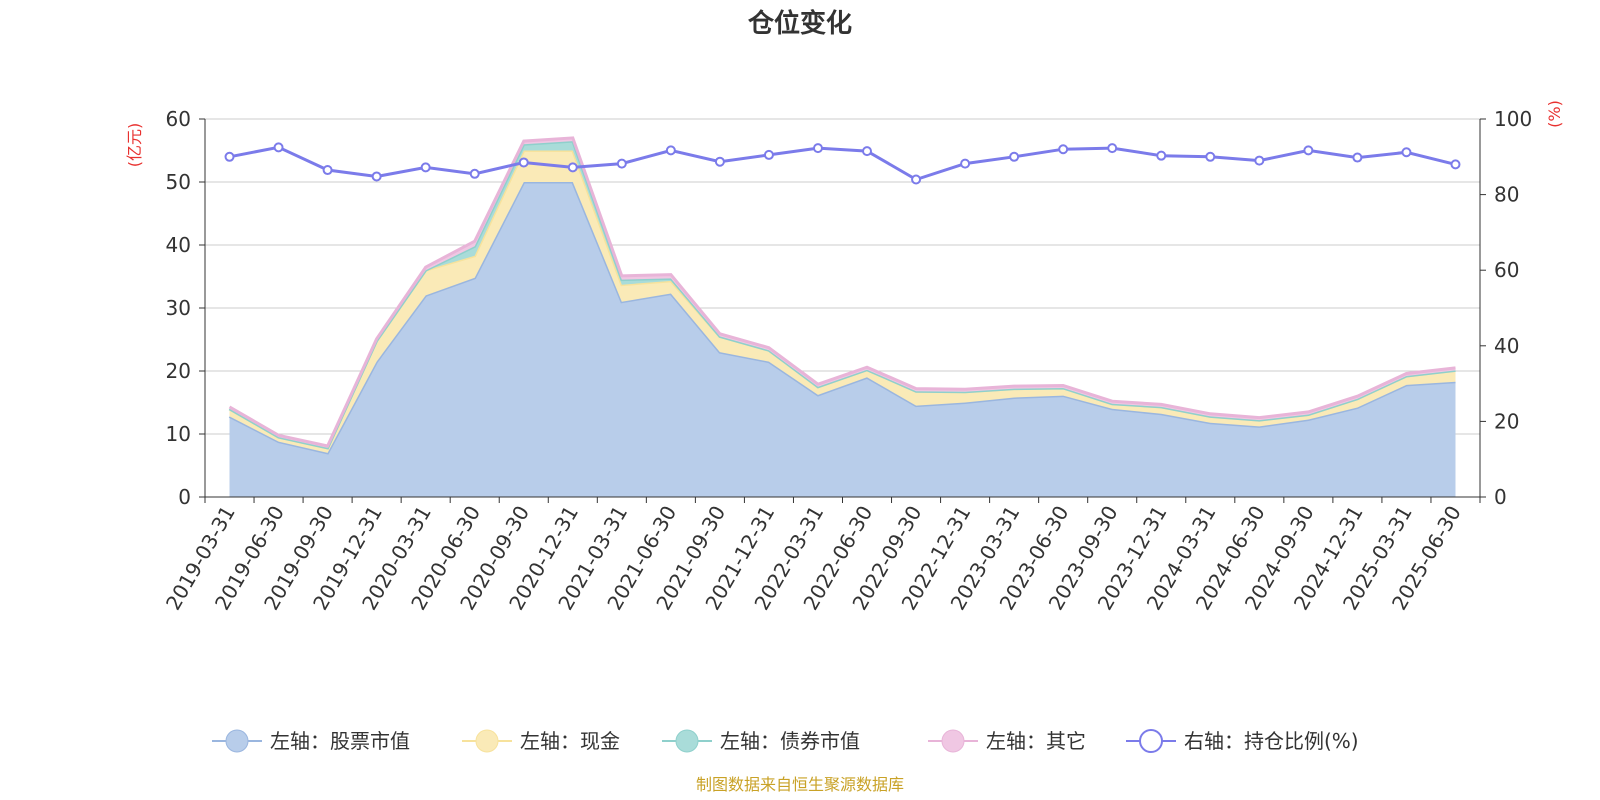 This screenshot has height=800, width=1600. I want to click on legend-label: 左轴：股票市值, so click(340, 741).